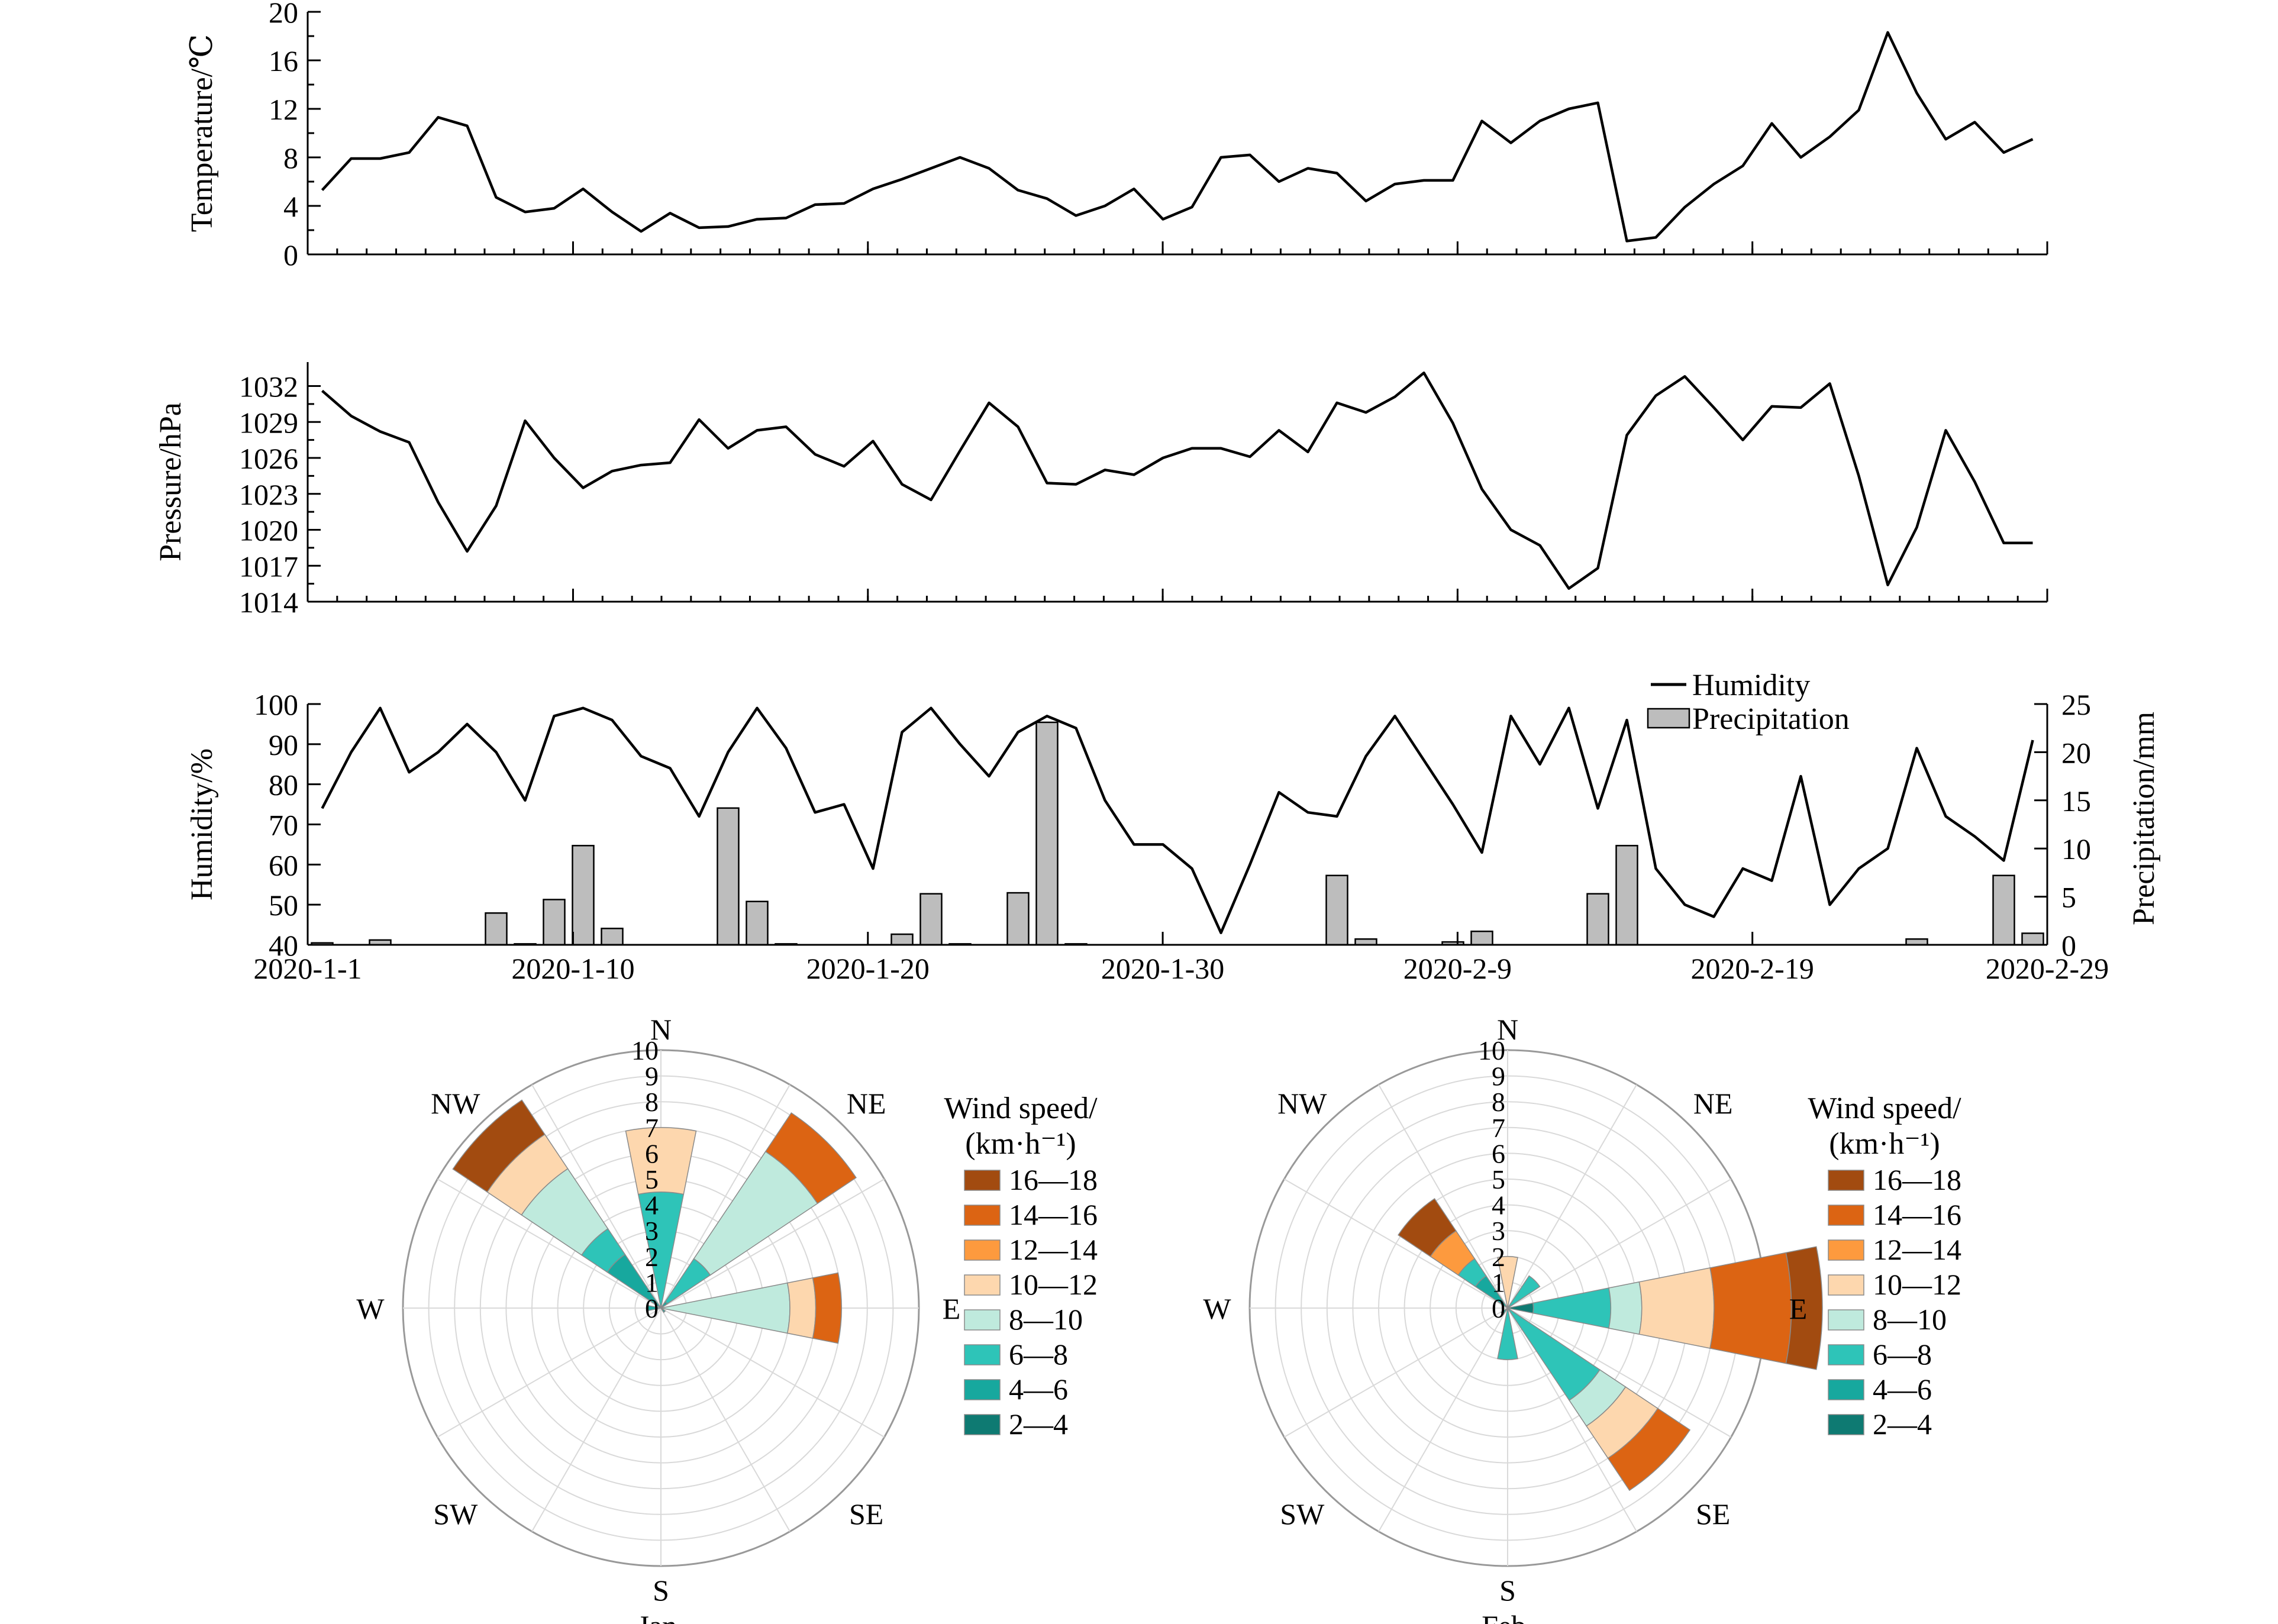  Describe the element at coordinates (1498, 1308) in the screenshot. I see `rose-radial-label: 0` at that location.